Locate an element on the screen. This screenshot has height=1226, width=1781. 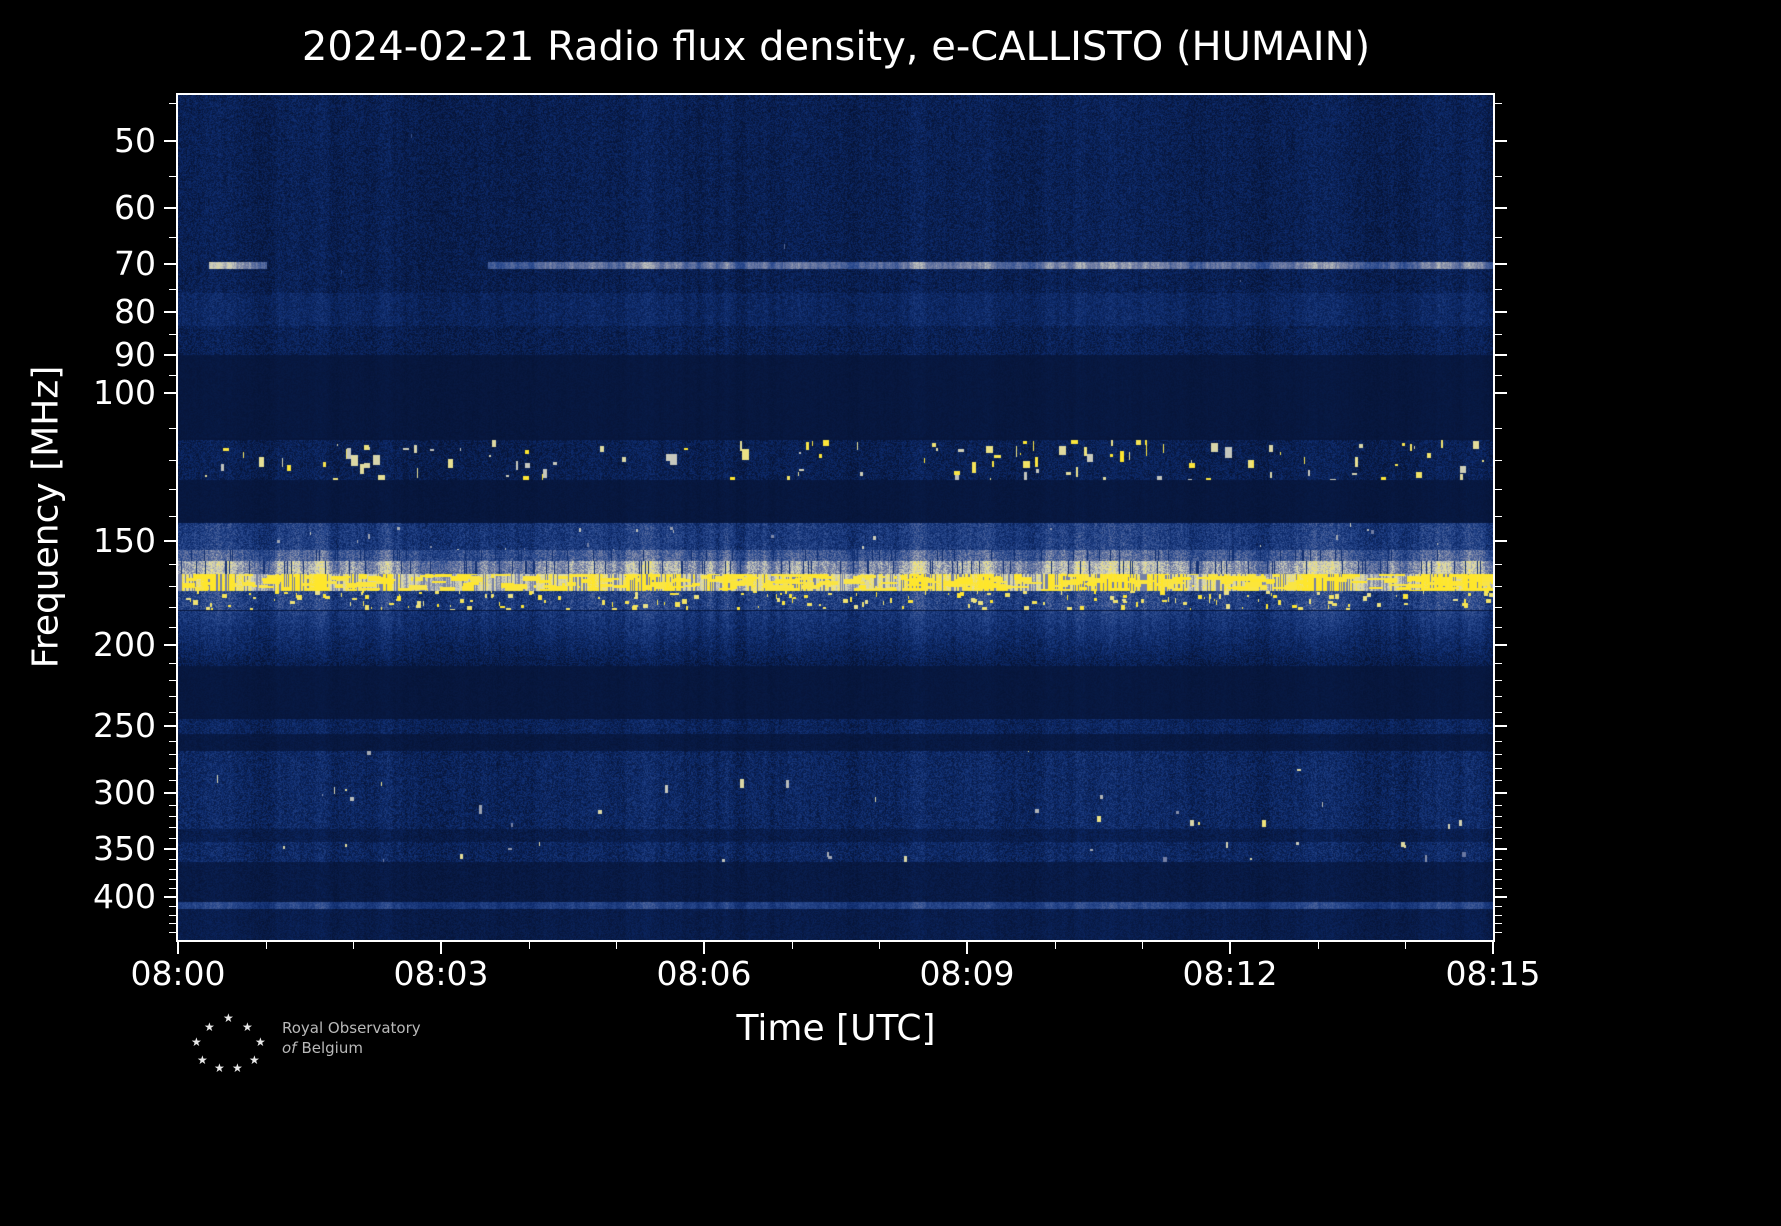
x-tick-label: 08:00 is located at coordinates (178, 973).